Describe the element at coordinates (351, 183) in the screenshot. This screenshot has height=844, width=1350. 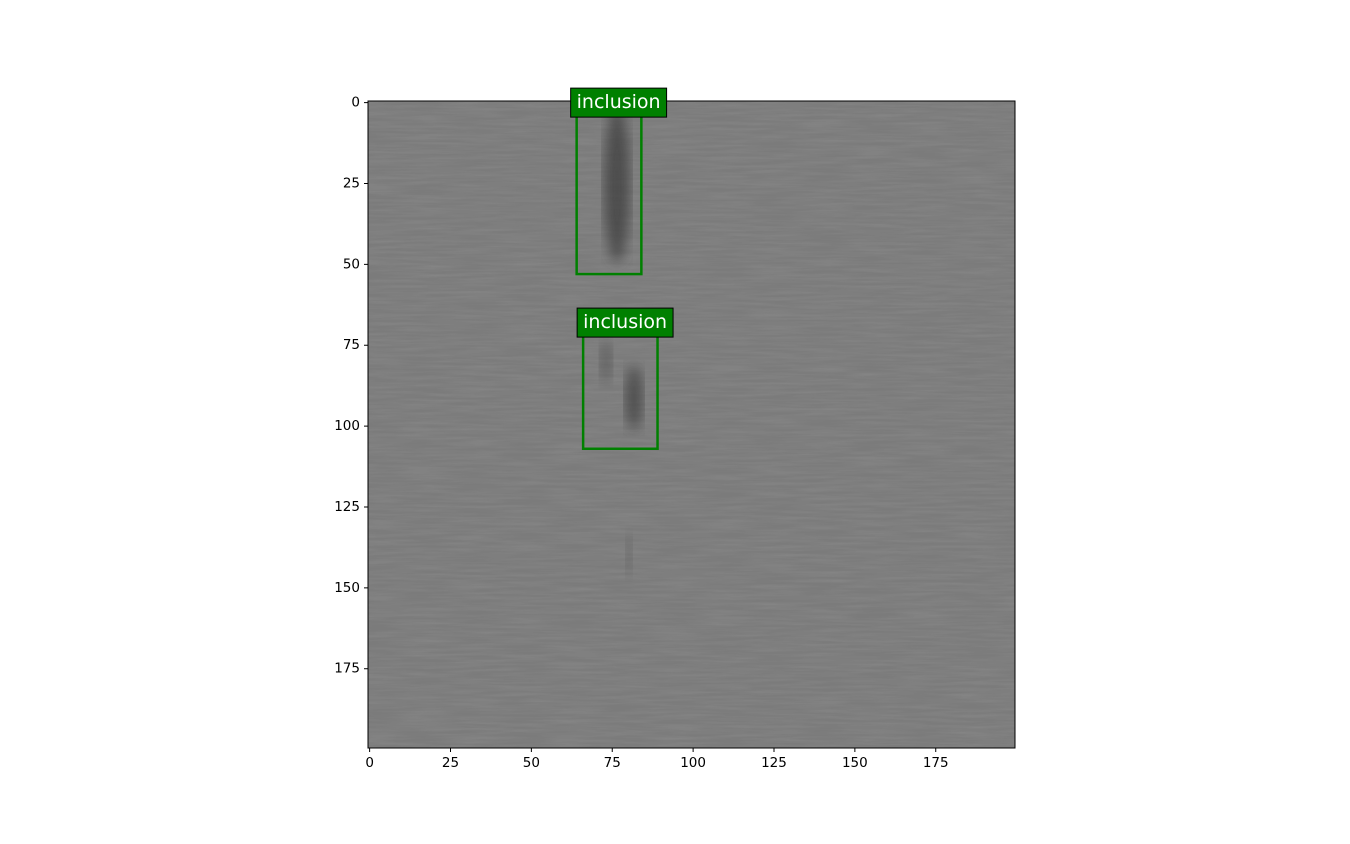
I see `y-tick-label: 25` at that location.